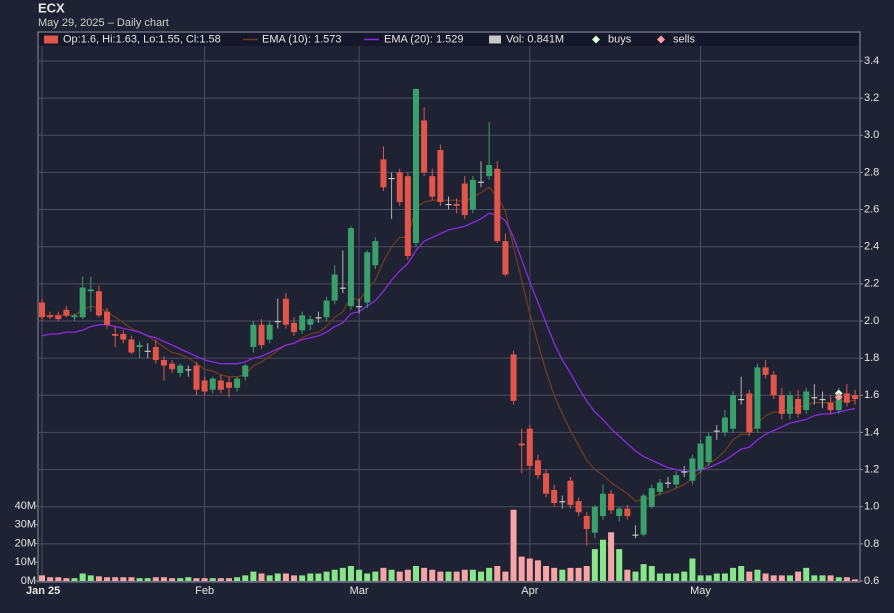  What do you see at coordinates (871, 61) in the screenshot?
I see `y-tick-label: 3.4` at bounding box center [871, 61].